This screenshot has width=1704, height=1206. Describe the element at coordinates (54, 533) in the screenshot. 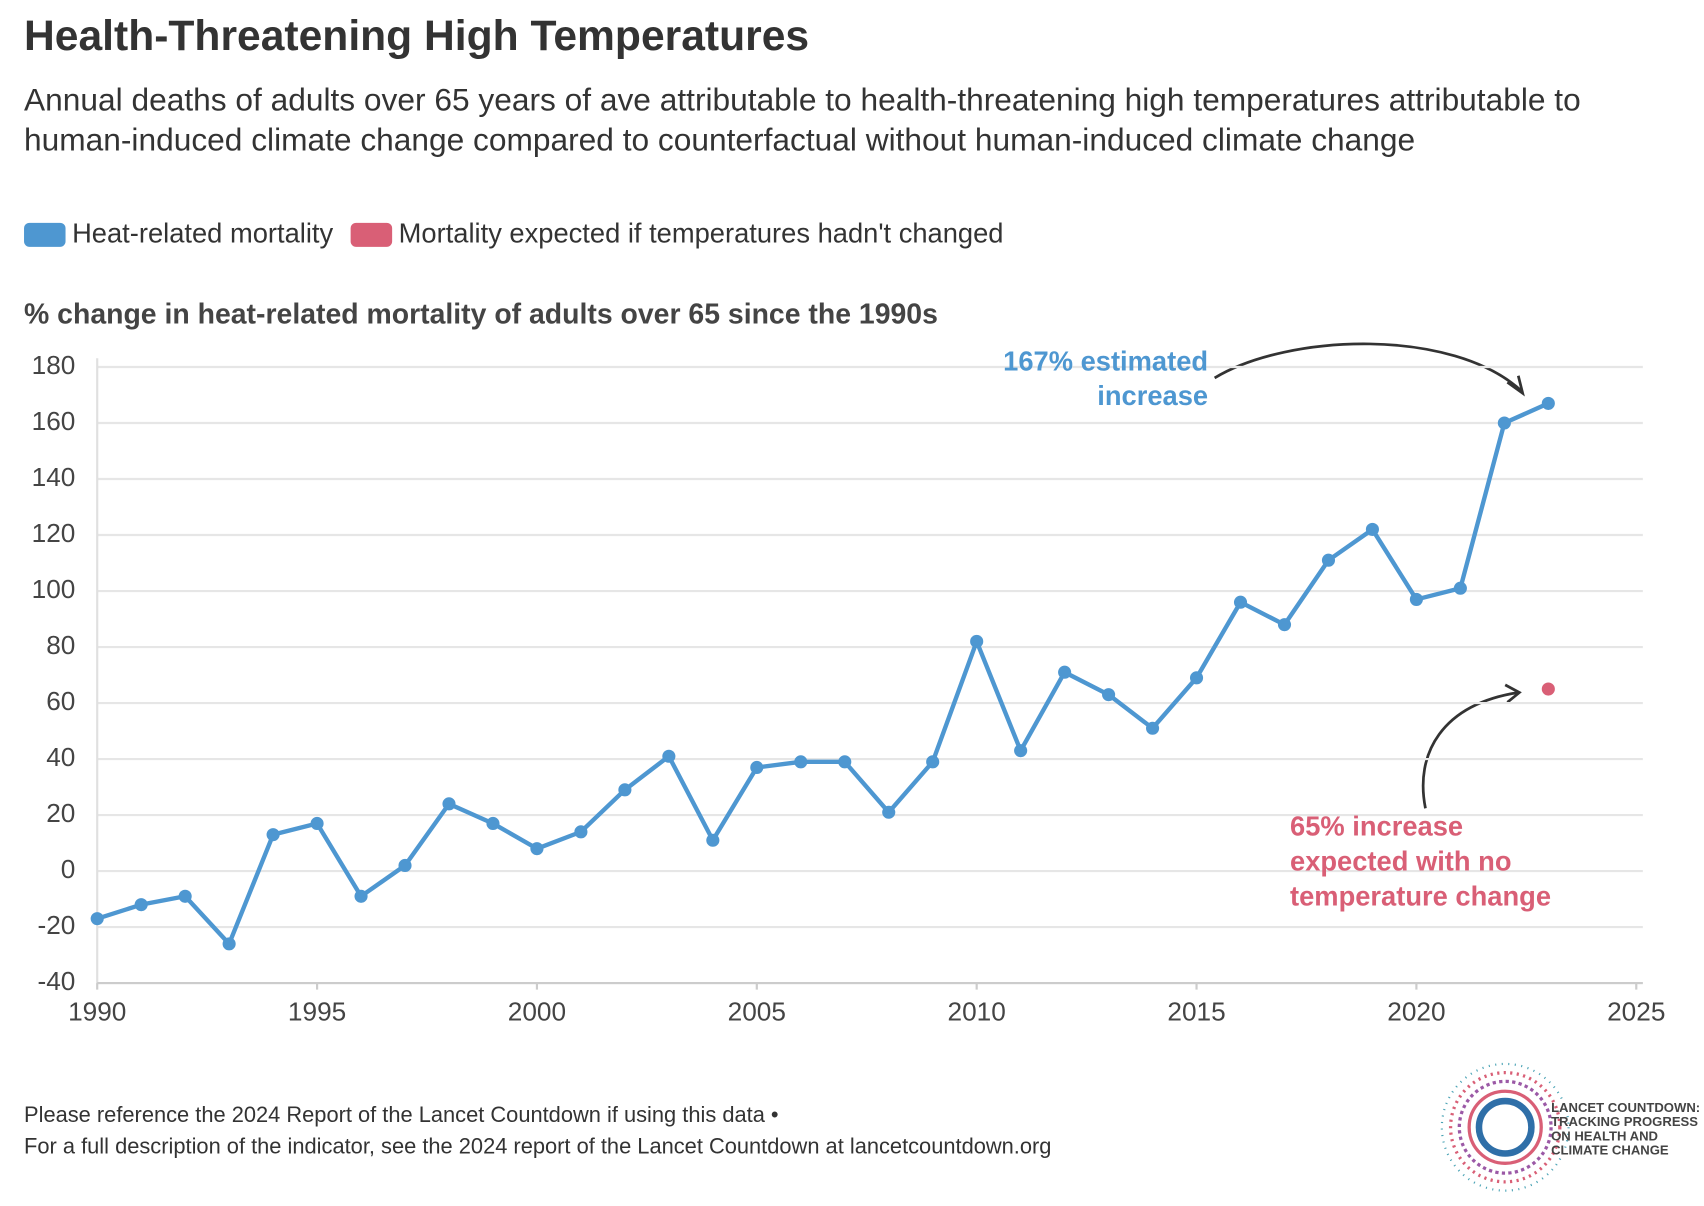

I see `y-tick-label: 120` at that location.